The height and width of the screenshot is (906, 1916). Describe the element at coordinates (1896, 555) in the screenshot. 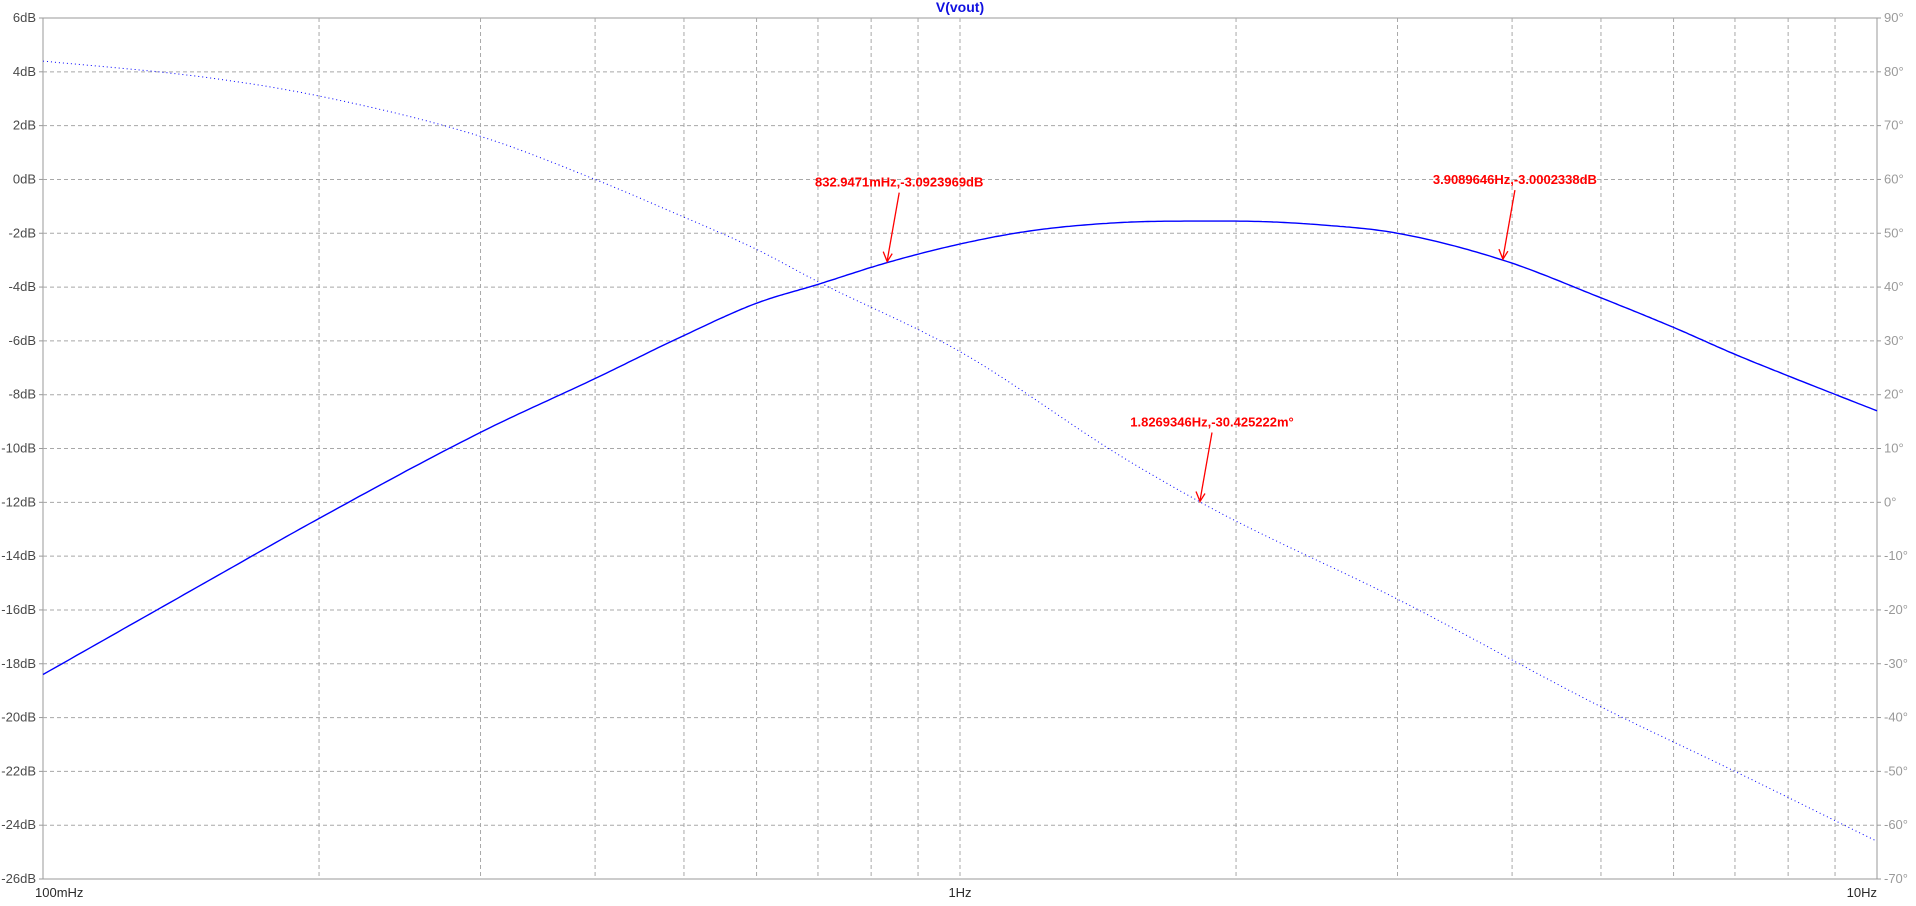

I see `right-axis-tick-label: -10°` at that location.